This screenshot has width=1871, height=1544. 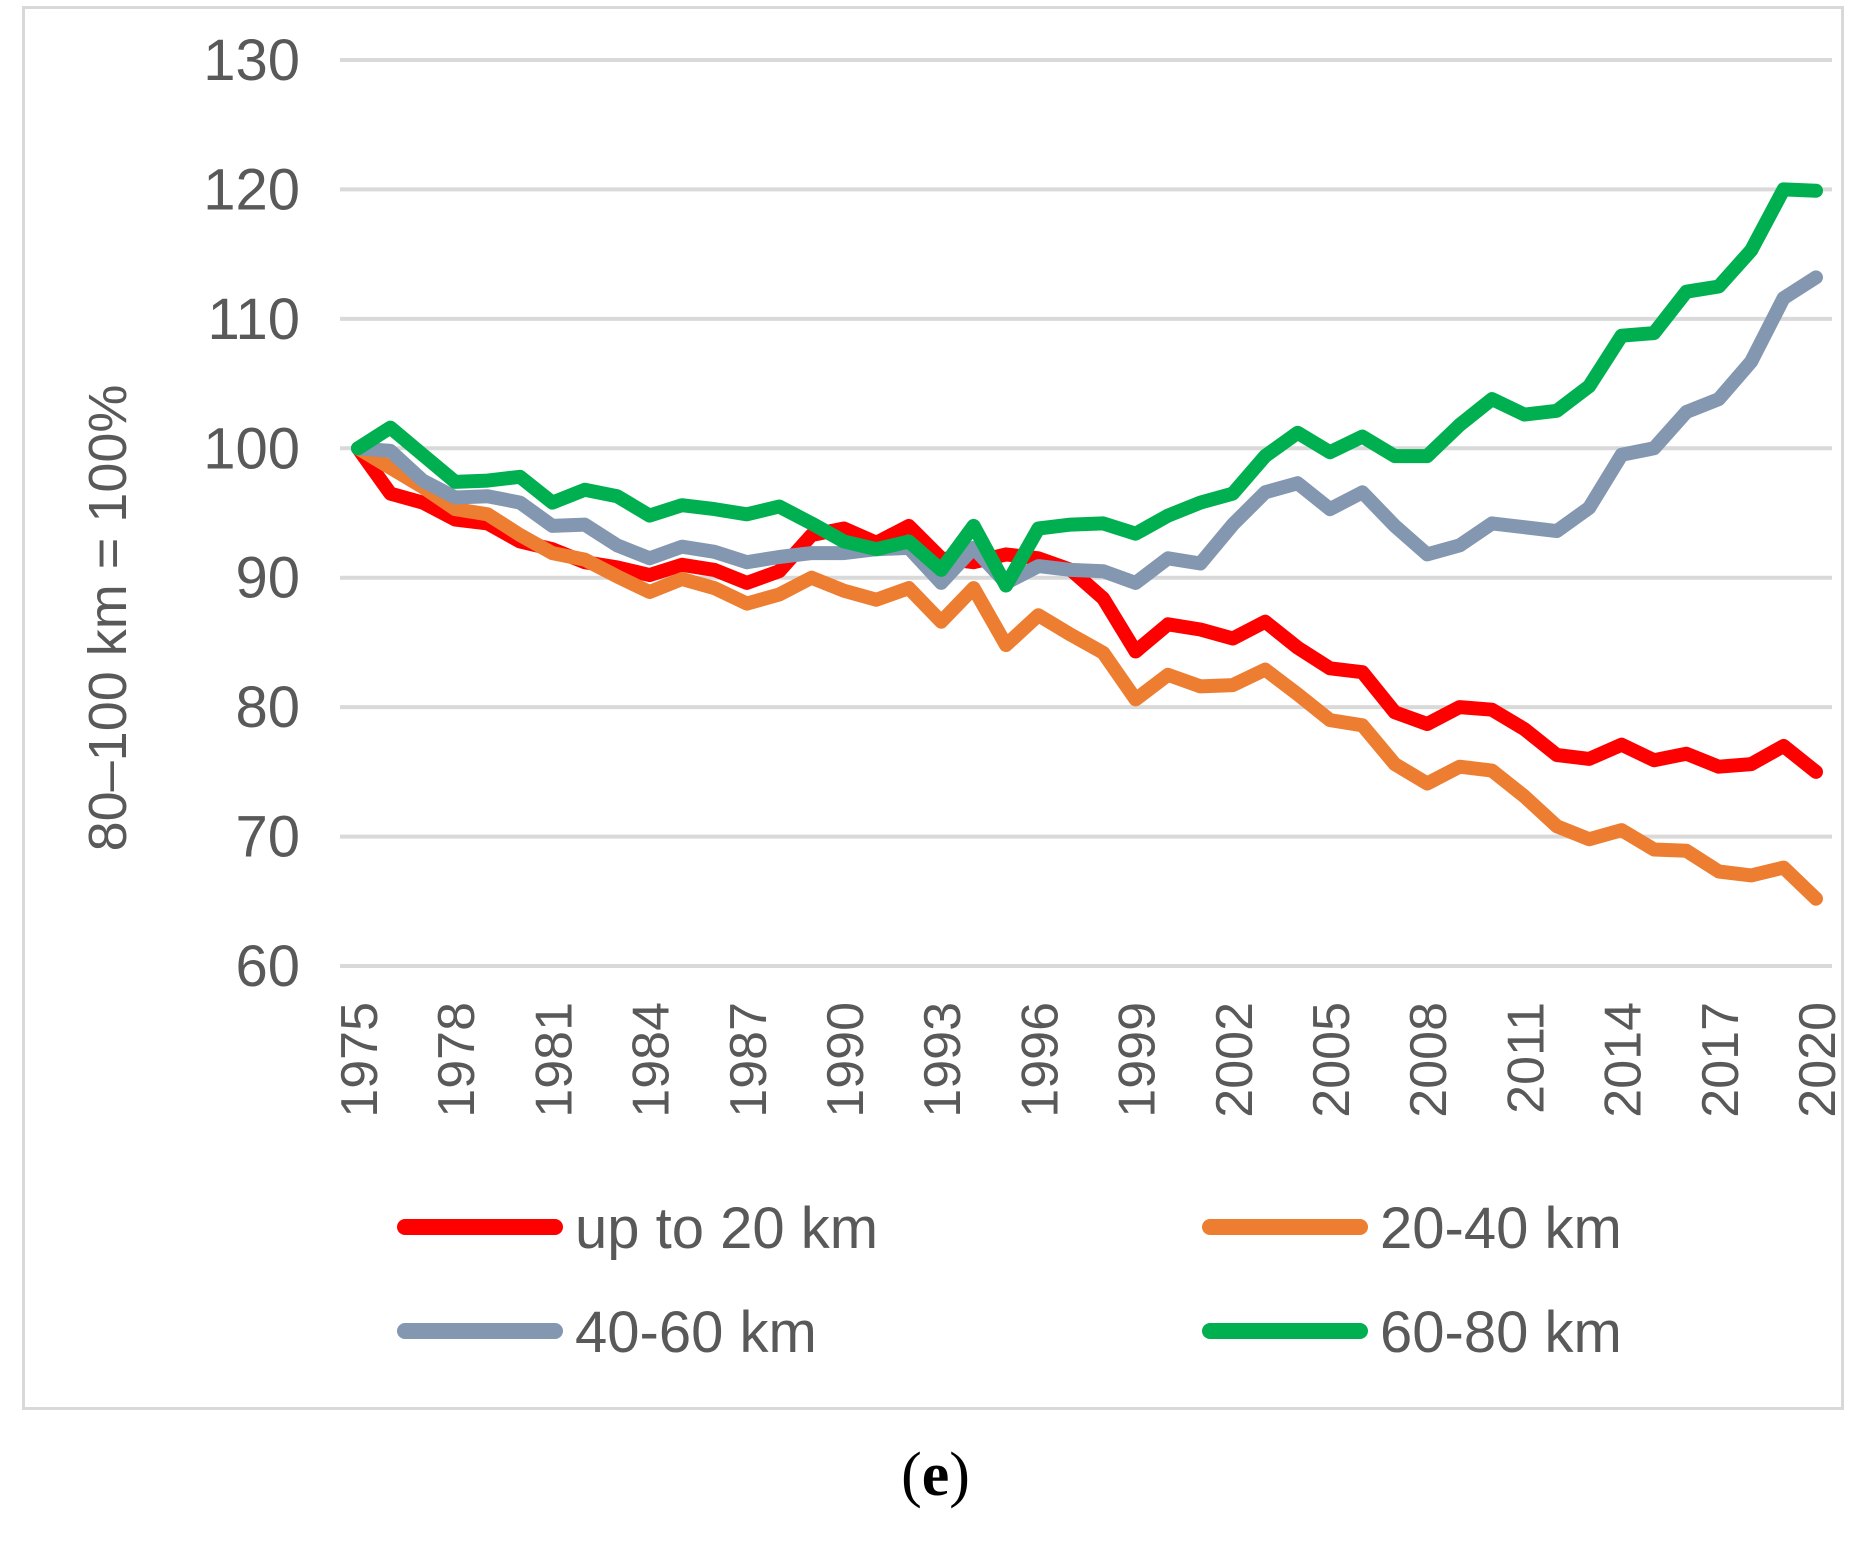 What do you see at coordinates (1332, 1060) in the screenshot?
I see `x-tick-label: 2005` at bounding box center [1332, 1060].